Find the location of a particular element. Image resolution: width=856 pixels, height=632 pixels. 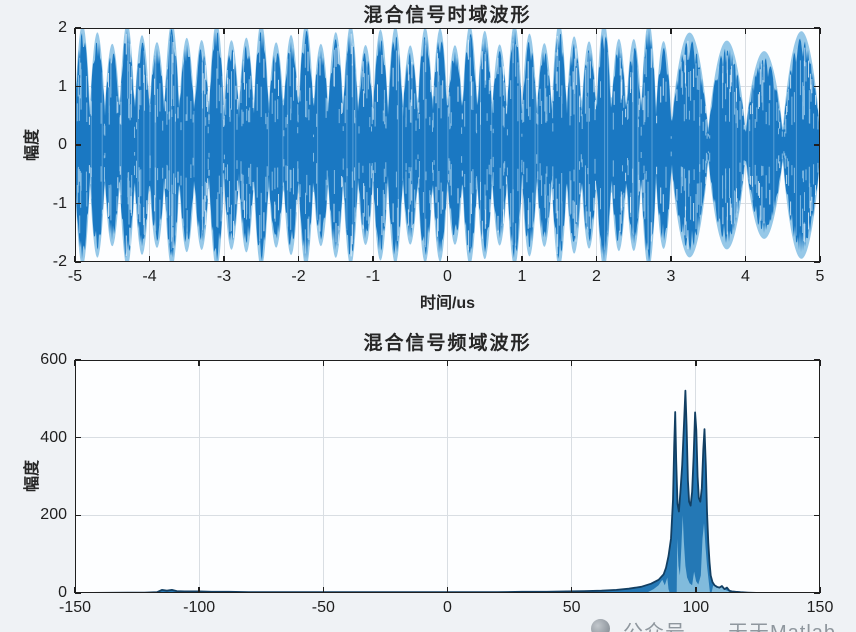

y-tick-label: 600 is located at coordinates (53, 359).